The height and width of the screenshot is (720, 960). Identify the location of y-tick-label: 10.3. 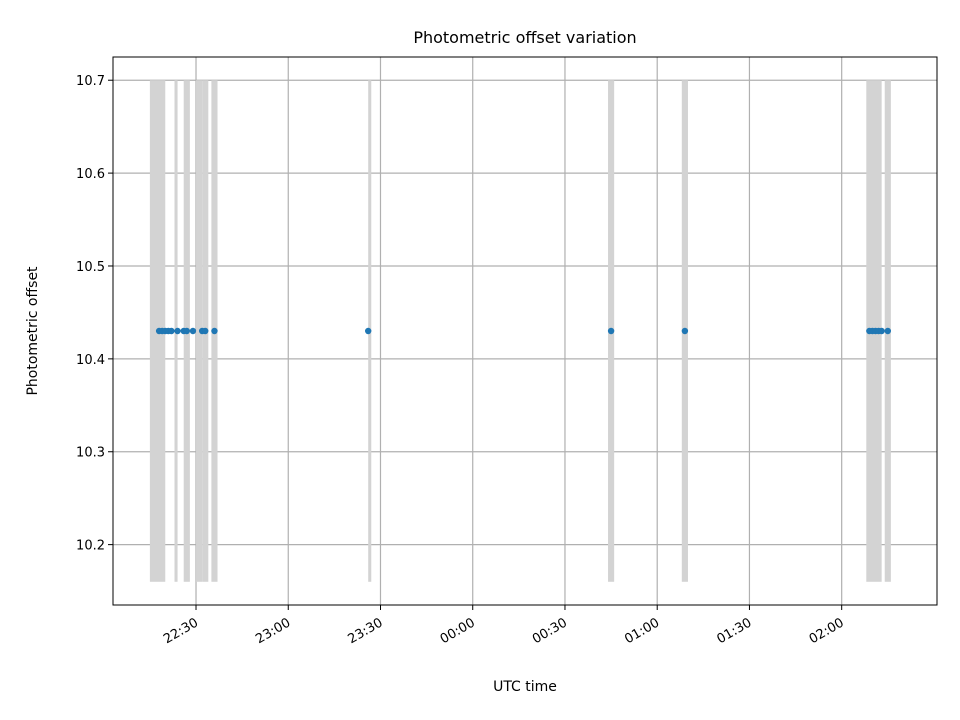
(90, 453).